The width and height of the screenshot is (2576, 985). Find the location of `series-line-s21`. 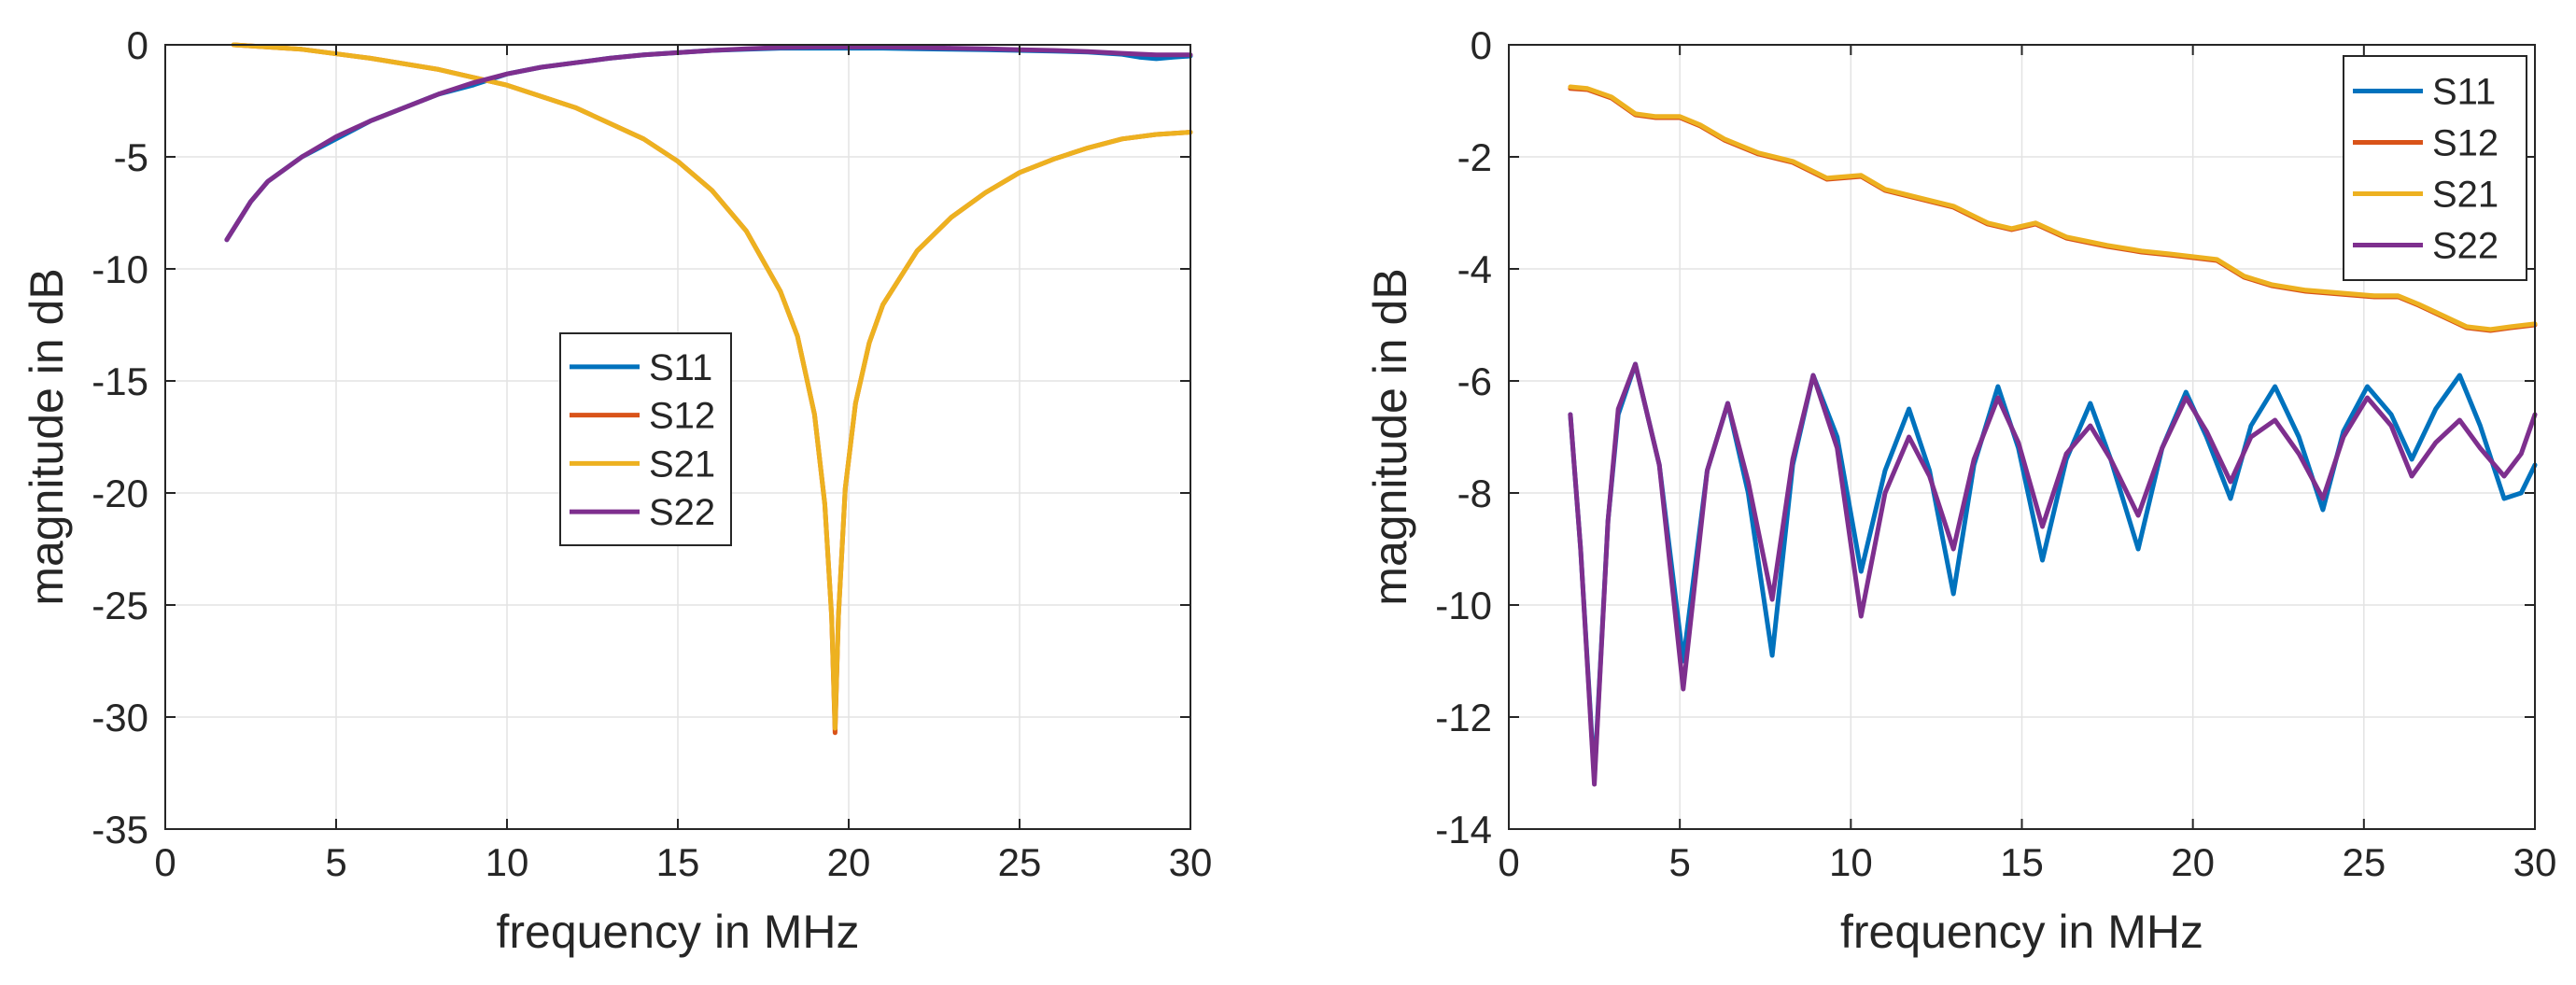

series-line-s21 is located at coordinates (2053, 208).